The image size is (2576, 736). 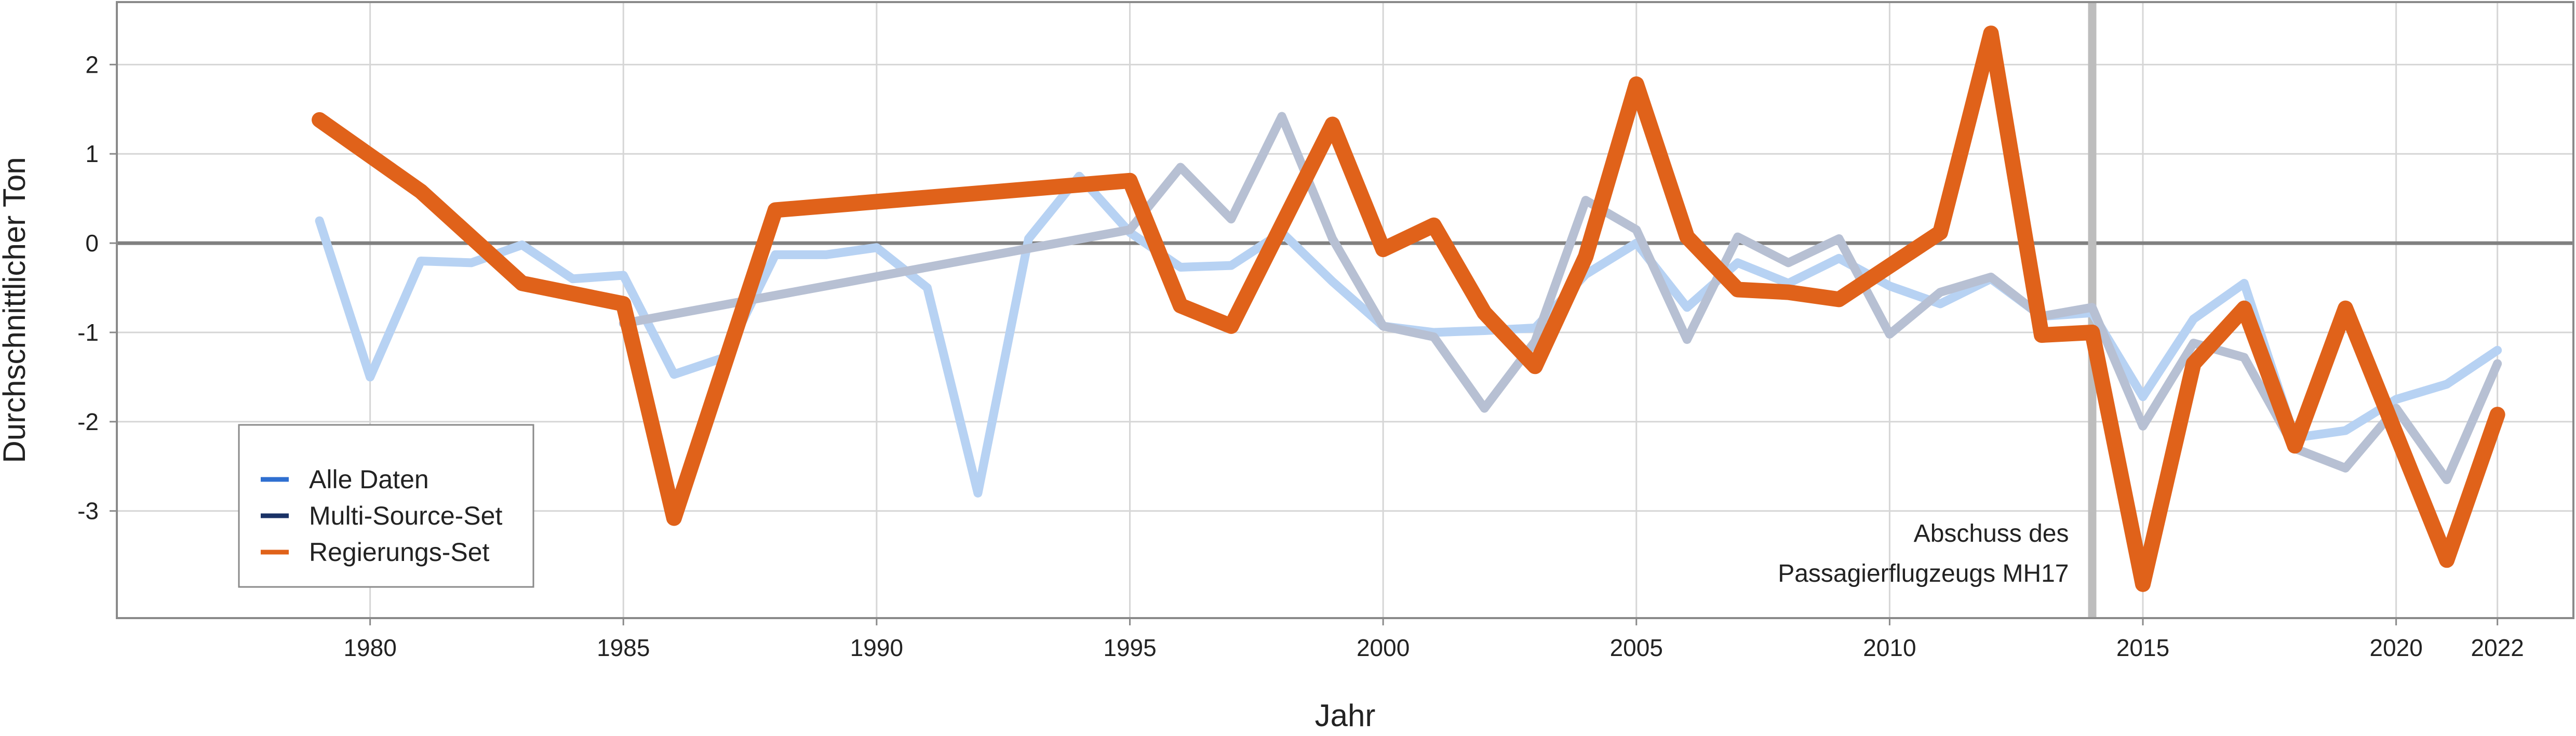 I want to click on legend-label-alle-daten: Alle Daten, so click(x=369, y=480).